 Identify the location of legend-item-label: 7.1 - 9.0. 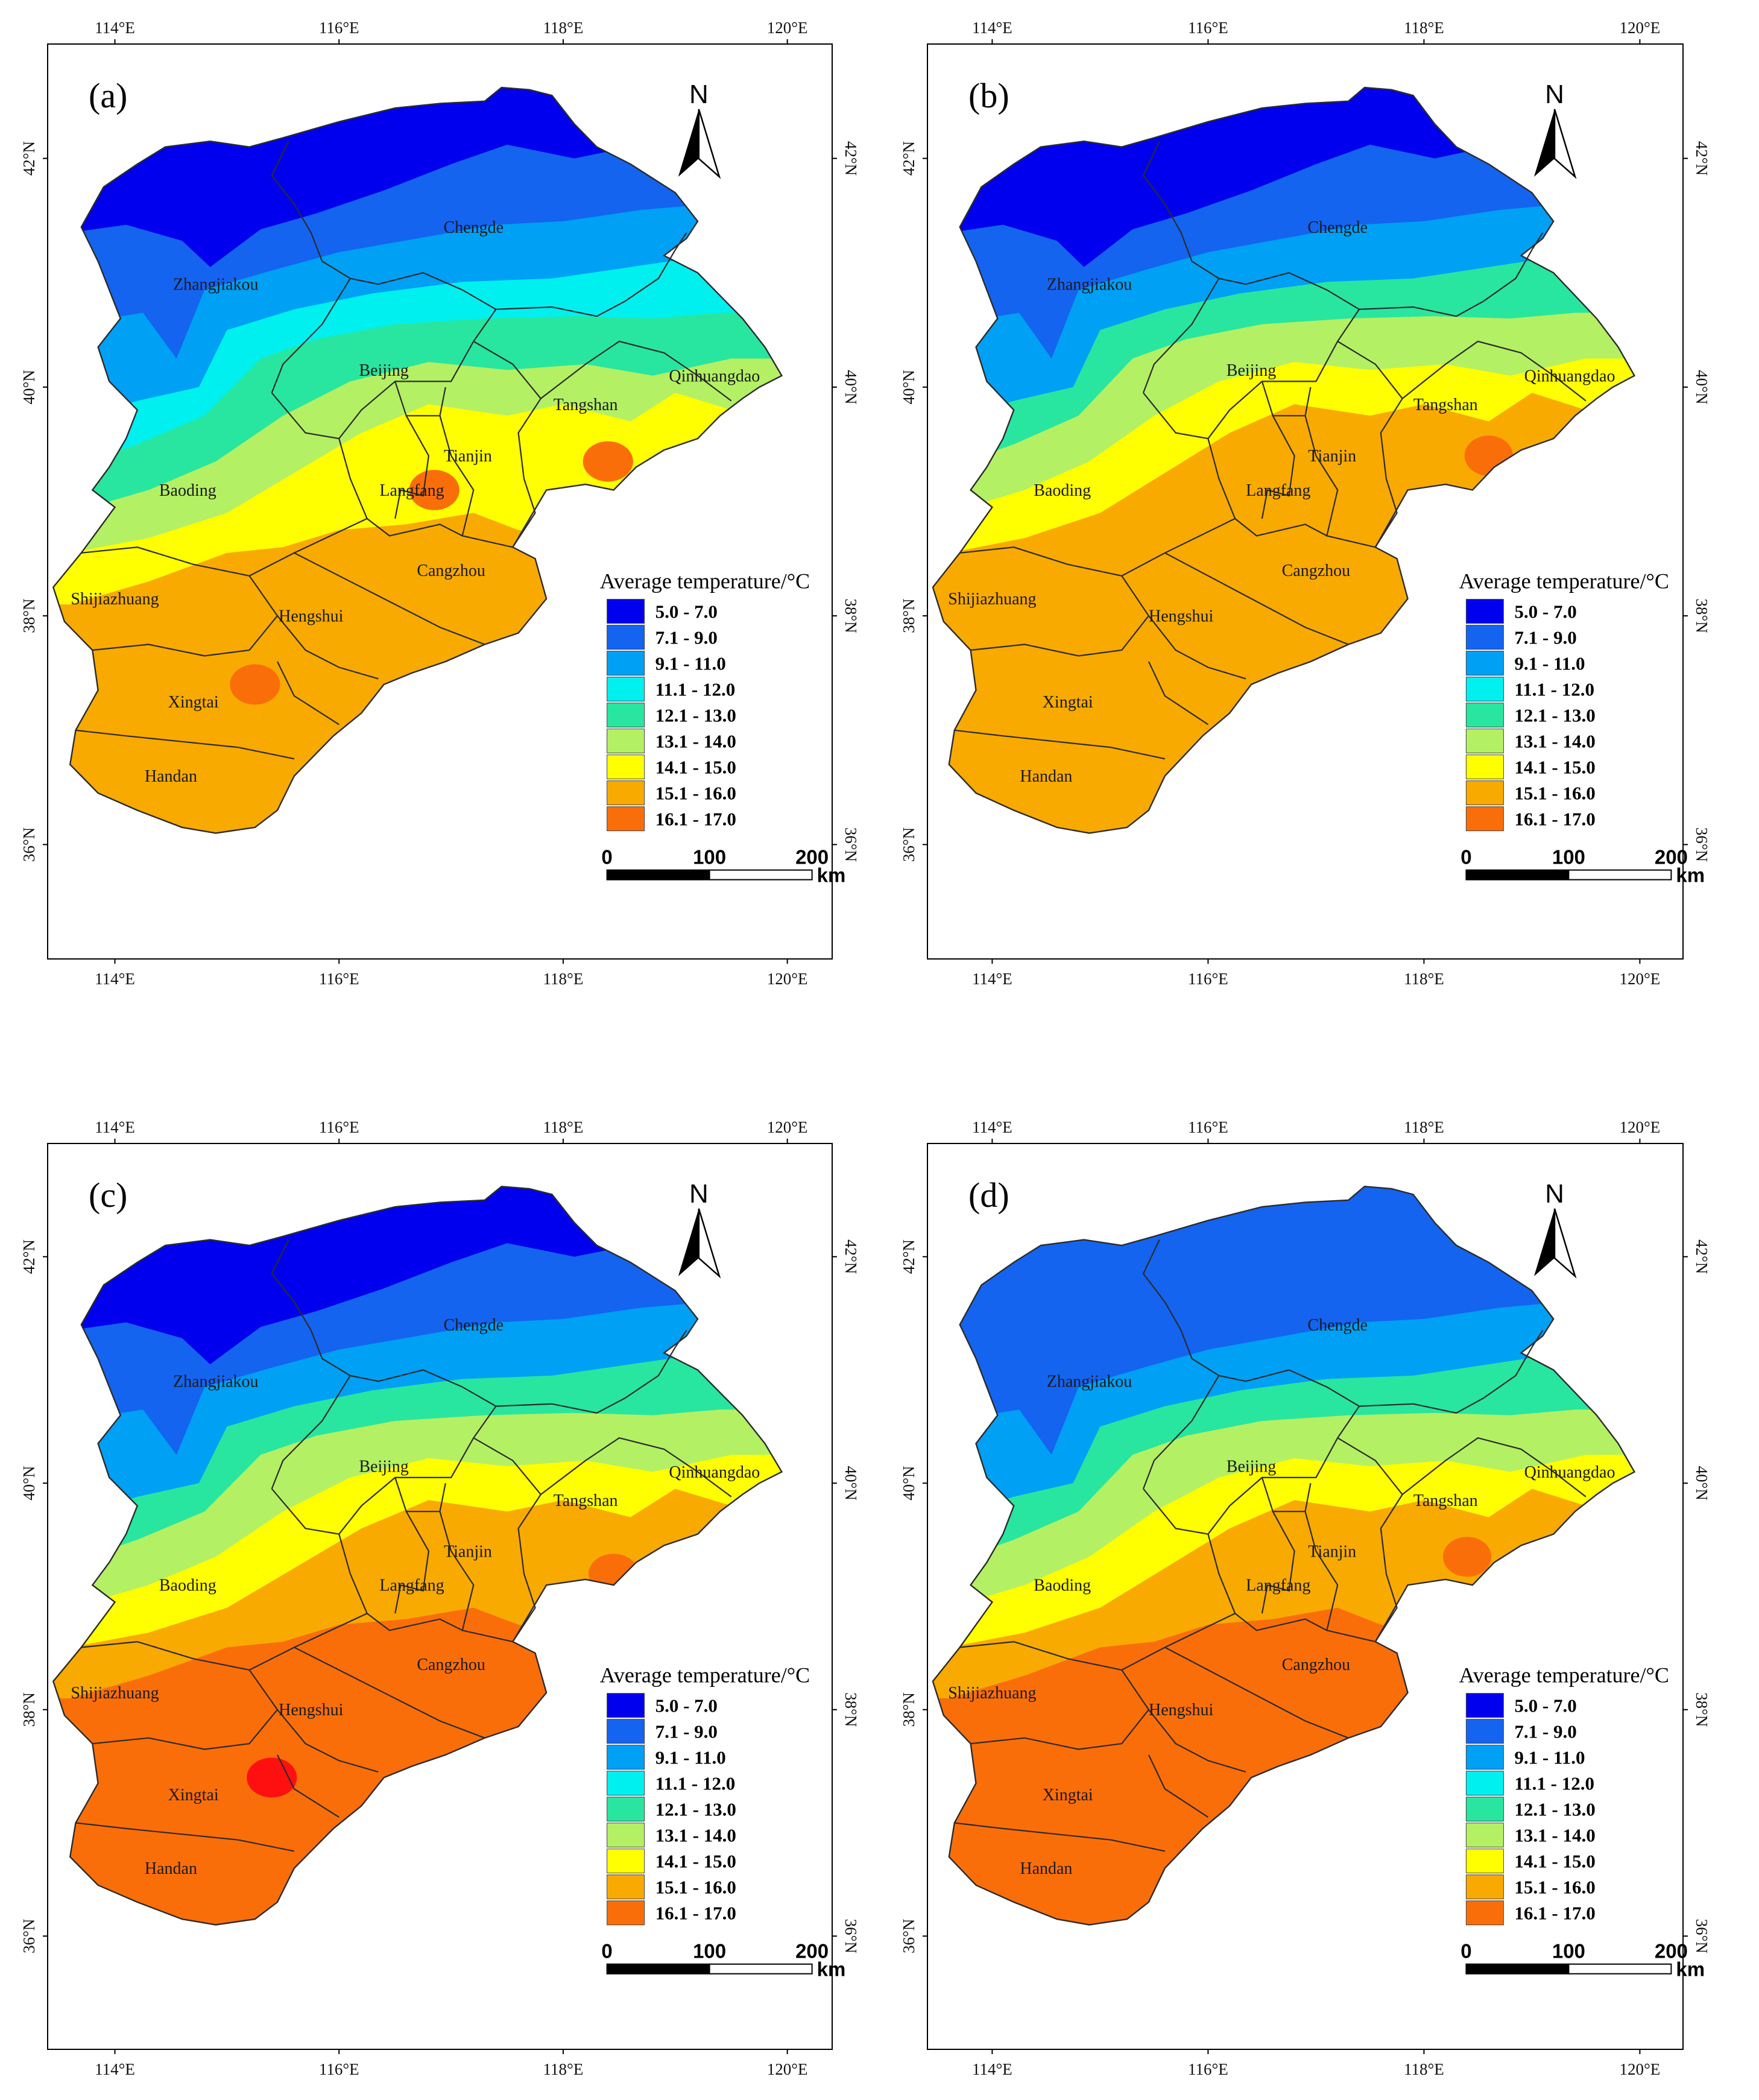
(686, 1731).